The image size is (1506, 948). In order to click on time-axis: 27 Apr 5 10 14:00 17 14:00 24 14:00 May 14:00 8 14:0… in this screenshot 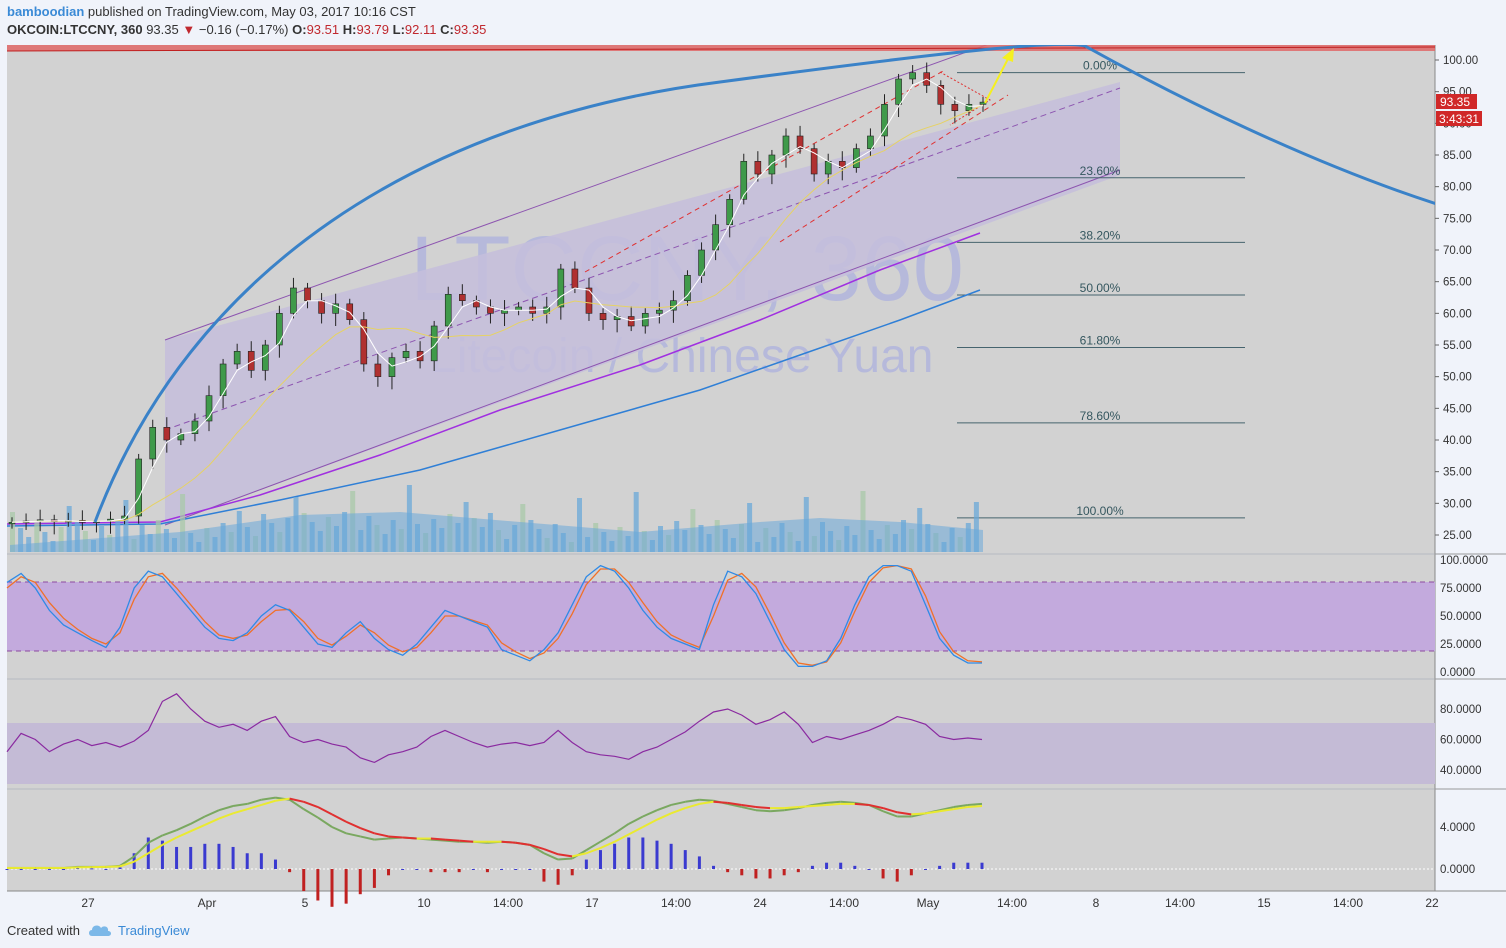, I will do `click(760, 903)`.